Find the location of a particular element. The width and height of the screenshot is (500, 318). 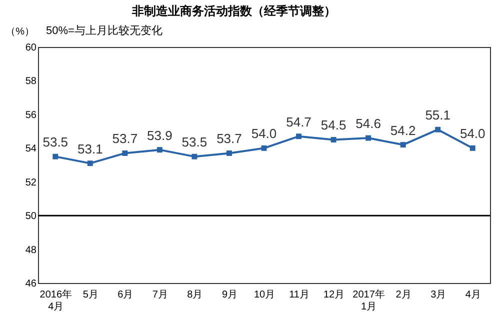

data-label: 54.7 is located at coordinates (299, 122).